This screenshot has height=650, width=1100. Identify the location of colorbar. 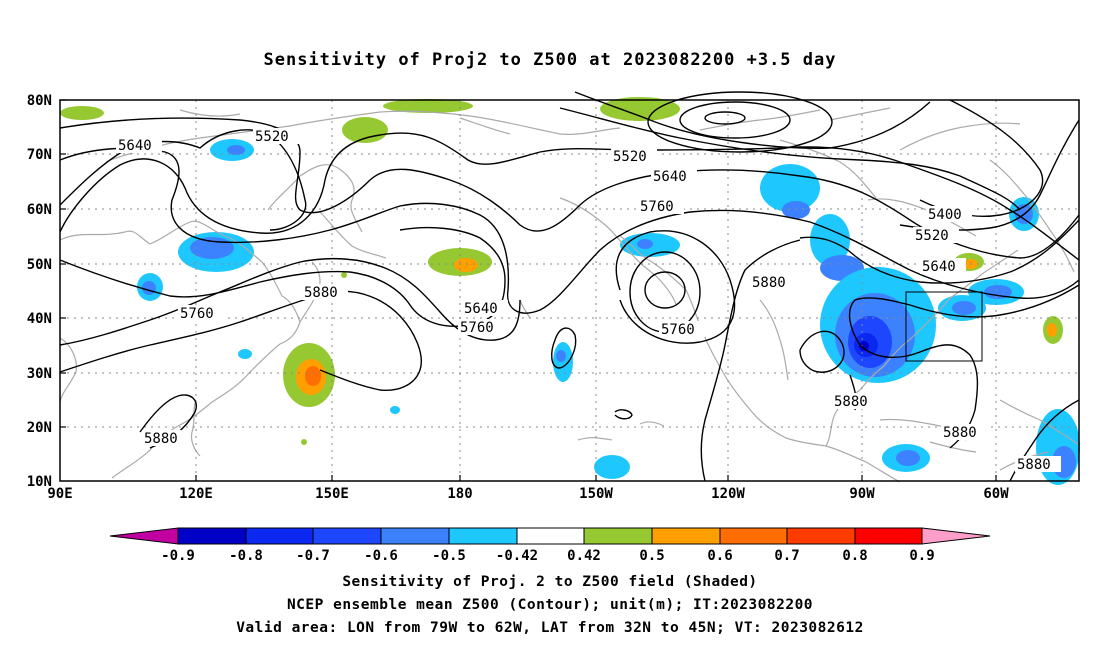
(550, 536).